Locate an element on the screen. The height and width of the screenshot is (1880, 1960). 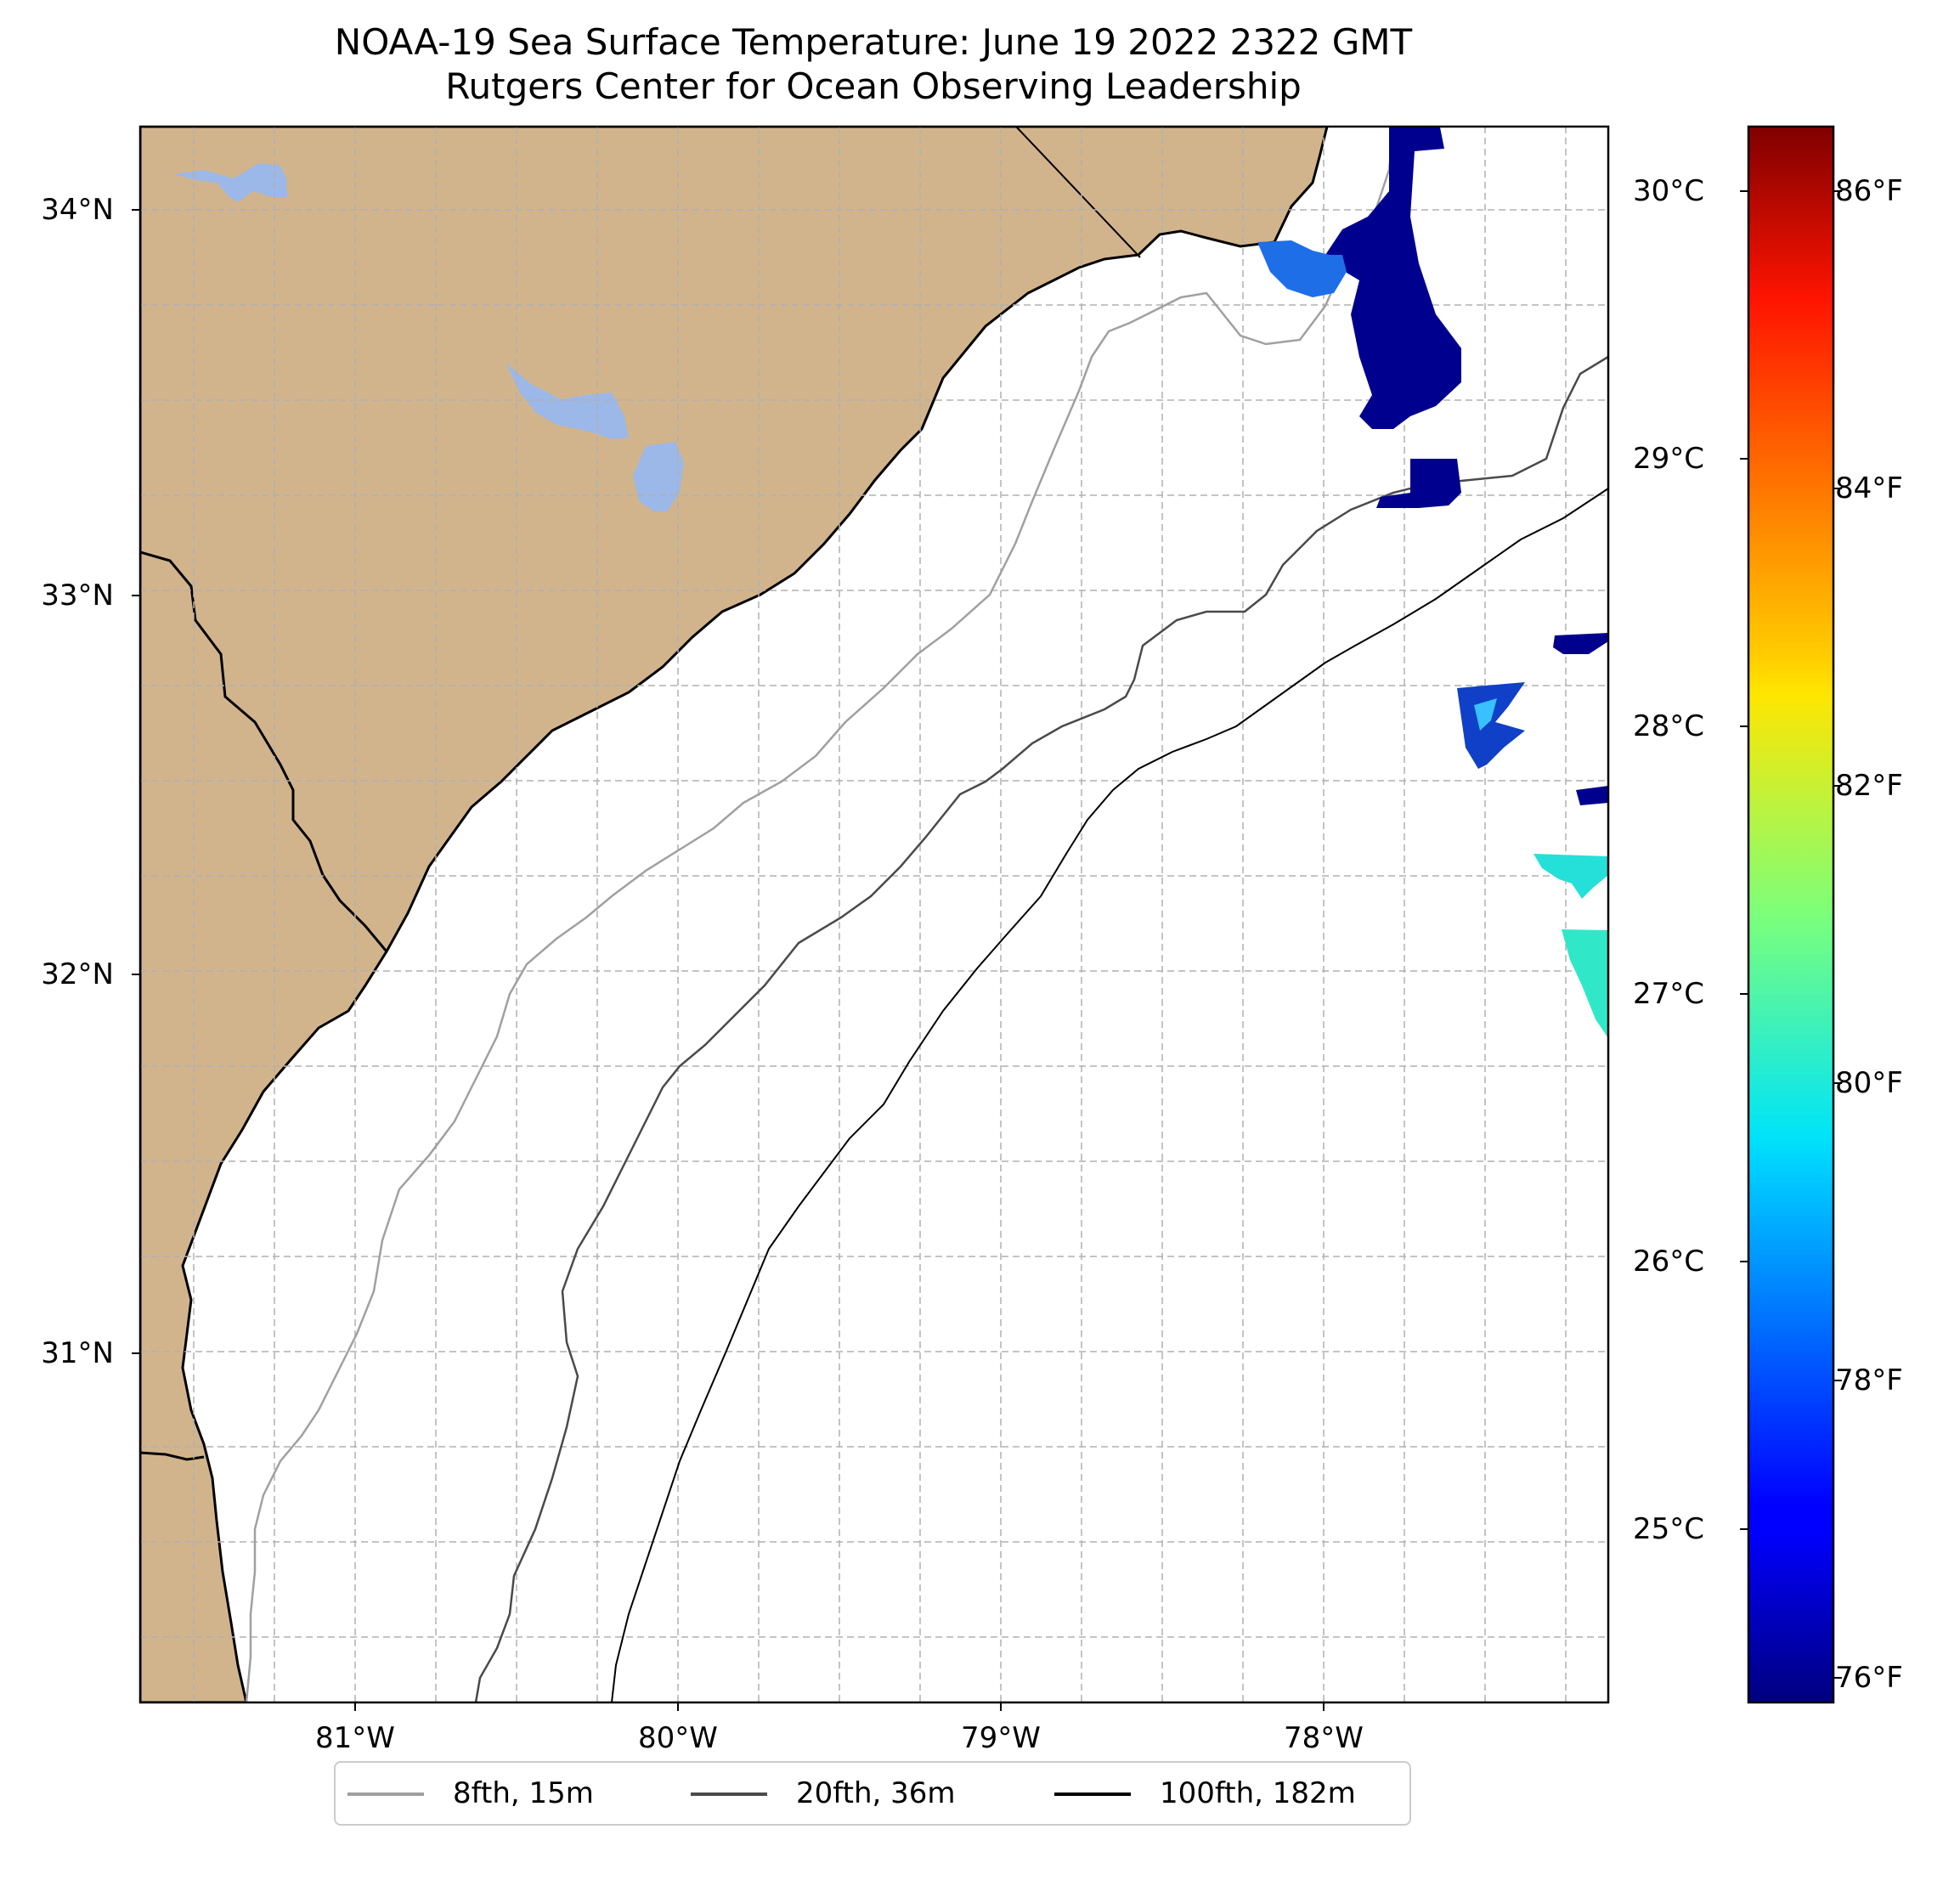
colorbar-fahrenheit-label: 86°F is located at coordinates (1869, 191).